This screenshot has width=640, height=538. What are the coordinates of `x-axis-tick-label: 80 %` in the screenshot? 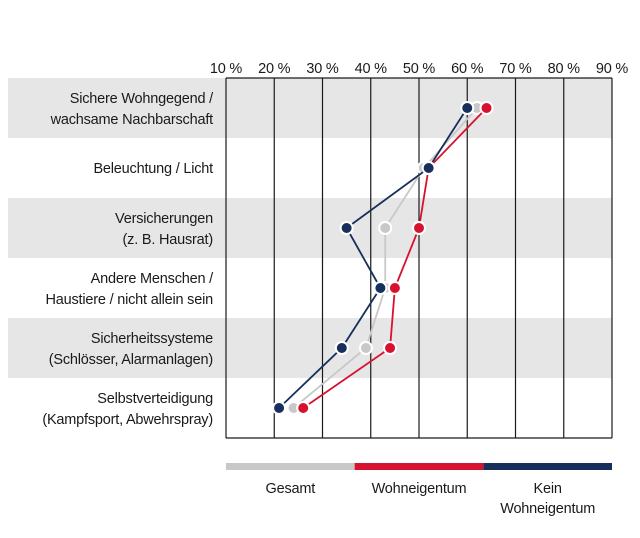 It's located at (564, 69).